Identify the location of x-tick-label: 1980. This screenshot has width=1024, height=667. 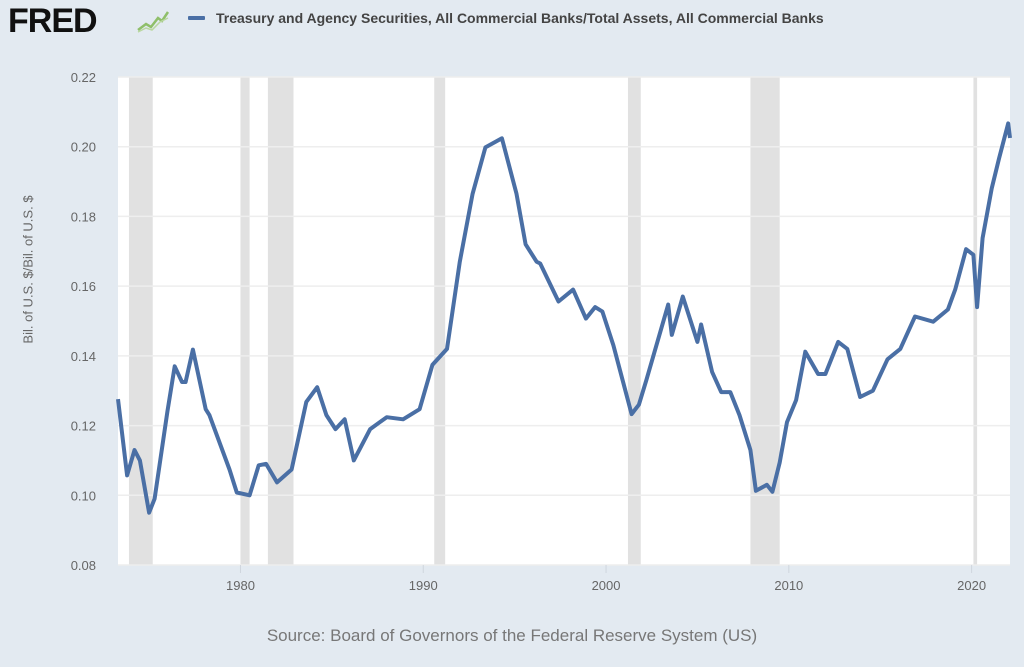
(240, 585).